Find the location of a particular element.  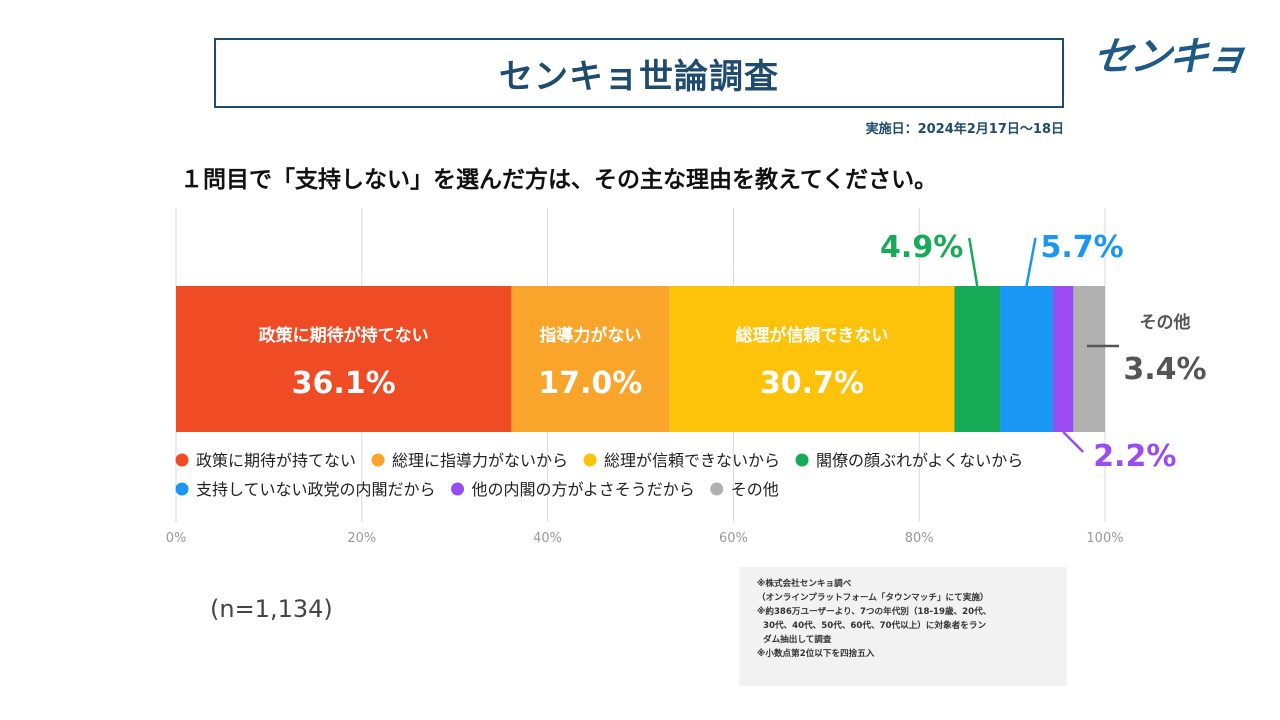

survey-date: 実施日：2024年2月17日～18日 is located at coordinates (964, 129).